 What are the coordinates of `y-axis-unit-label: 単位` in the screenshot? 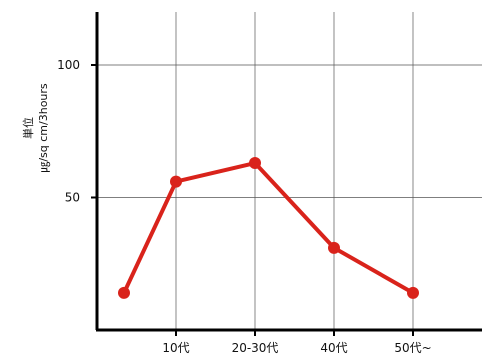 It's located at (28, 128).